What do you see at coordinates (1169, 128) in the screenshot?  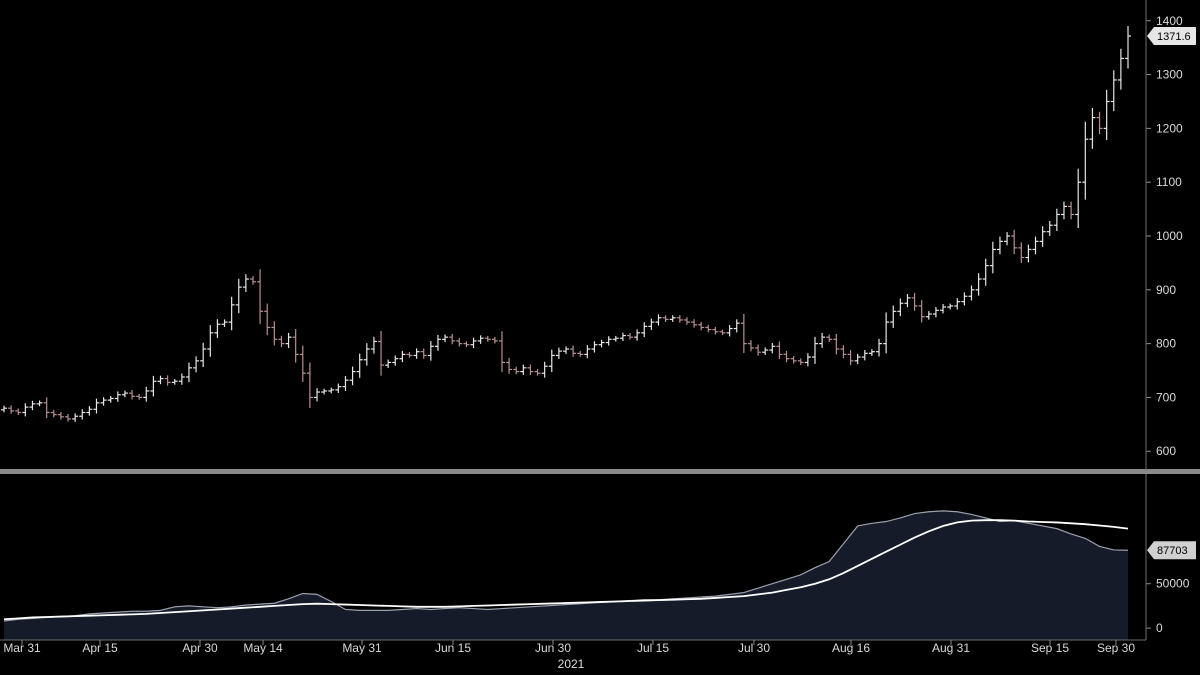 I see `price-y-tick-label: 1200` at bounding box center [1169, 128].